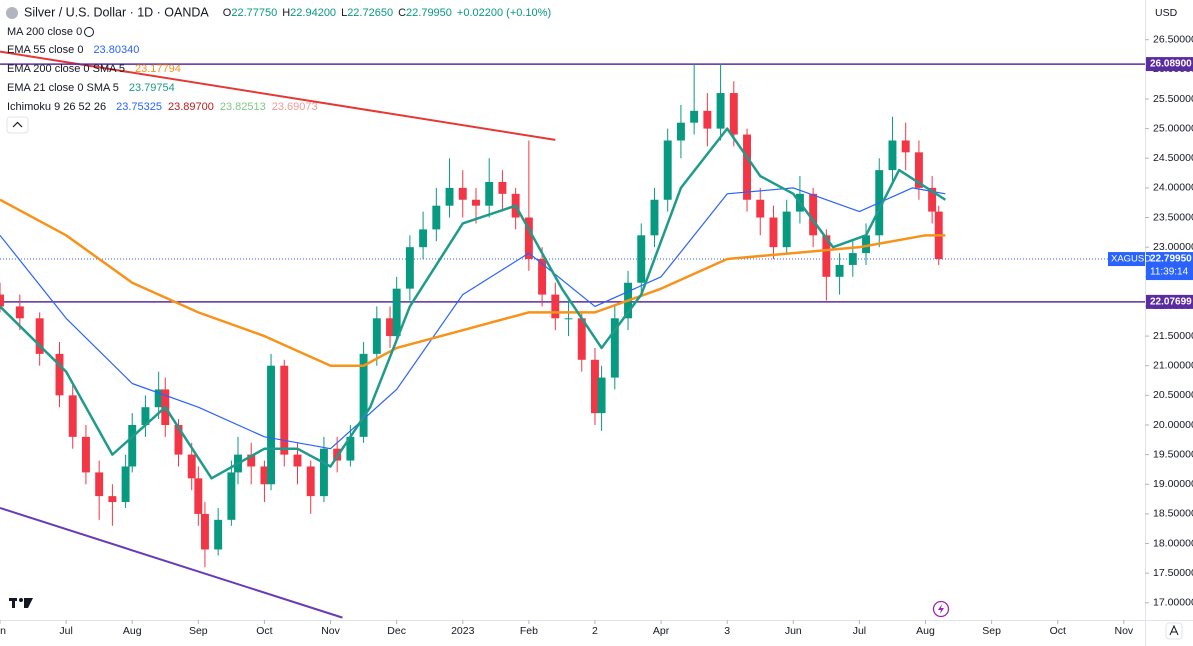 Image resolution: width=1193 pixels, height=646 pixels. I want to click on last-price-label: 22.79950, so click(1171, 259).